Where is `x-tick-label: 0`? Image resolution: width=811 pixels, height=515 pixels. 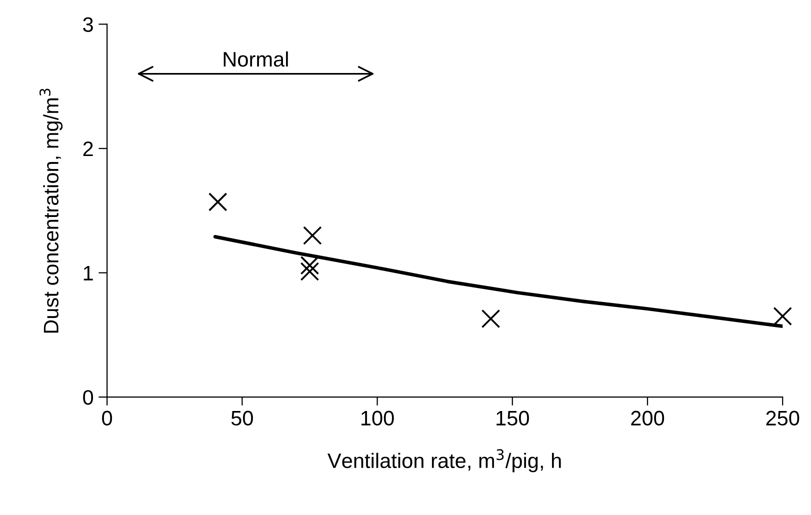
x-tick-label: 0 is located at coordinates (107, 418).